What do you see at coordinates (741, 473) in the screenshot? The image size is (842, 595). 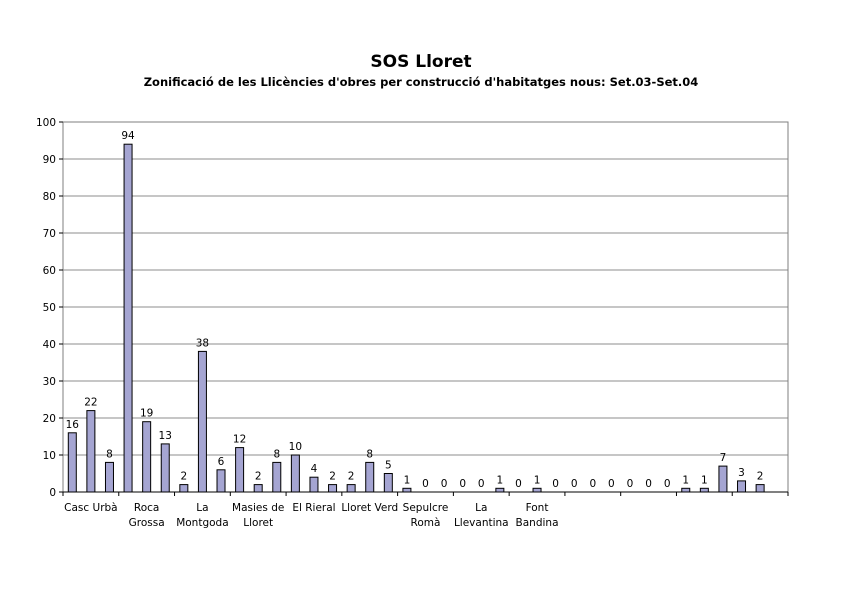 I see `data-label: 3` at bounding box center [741, 473].